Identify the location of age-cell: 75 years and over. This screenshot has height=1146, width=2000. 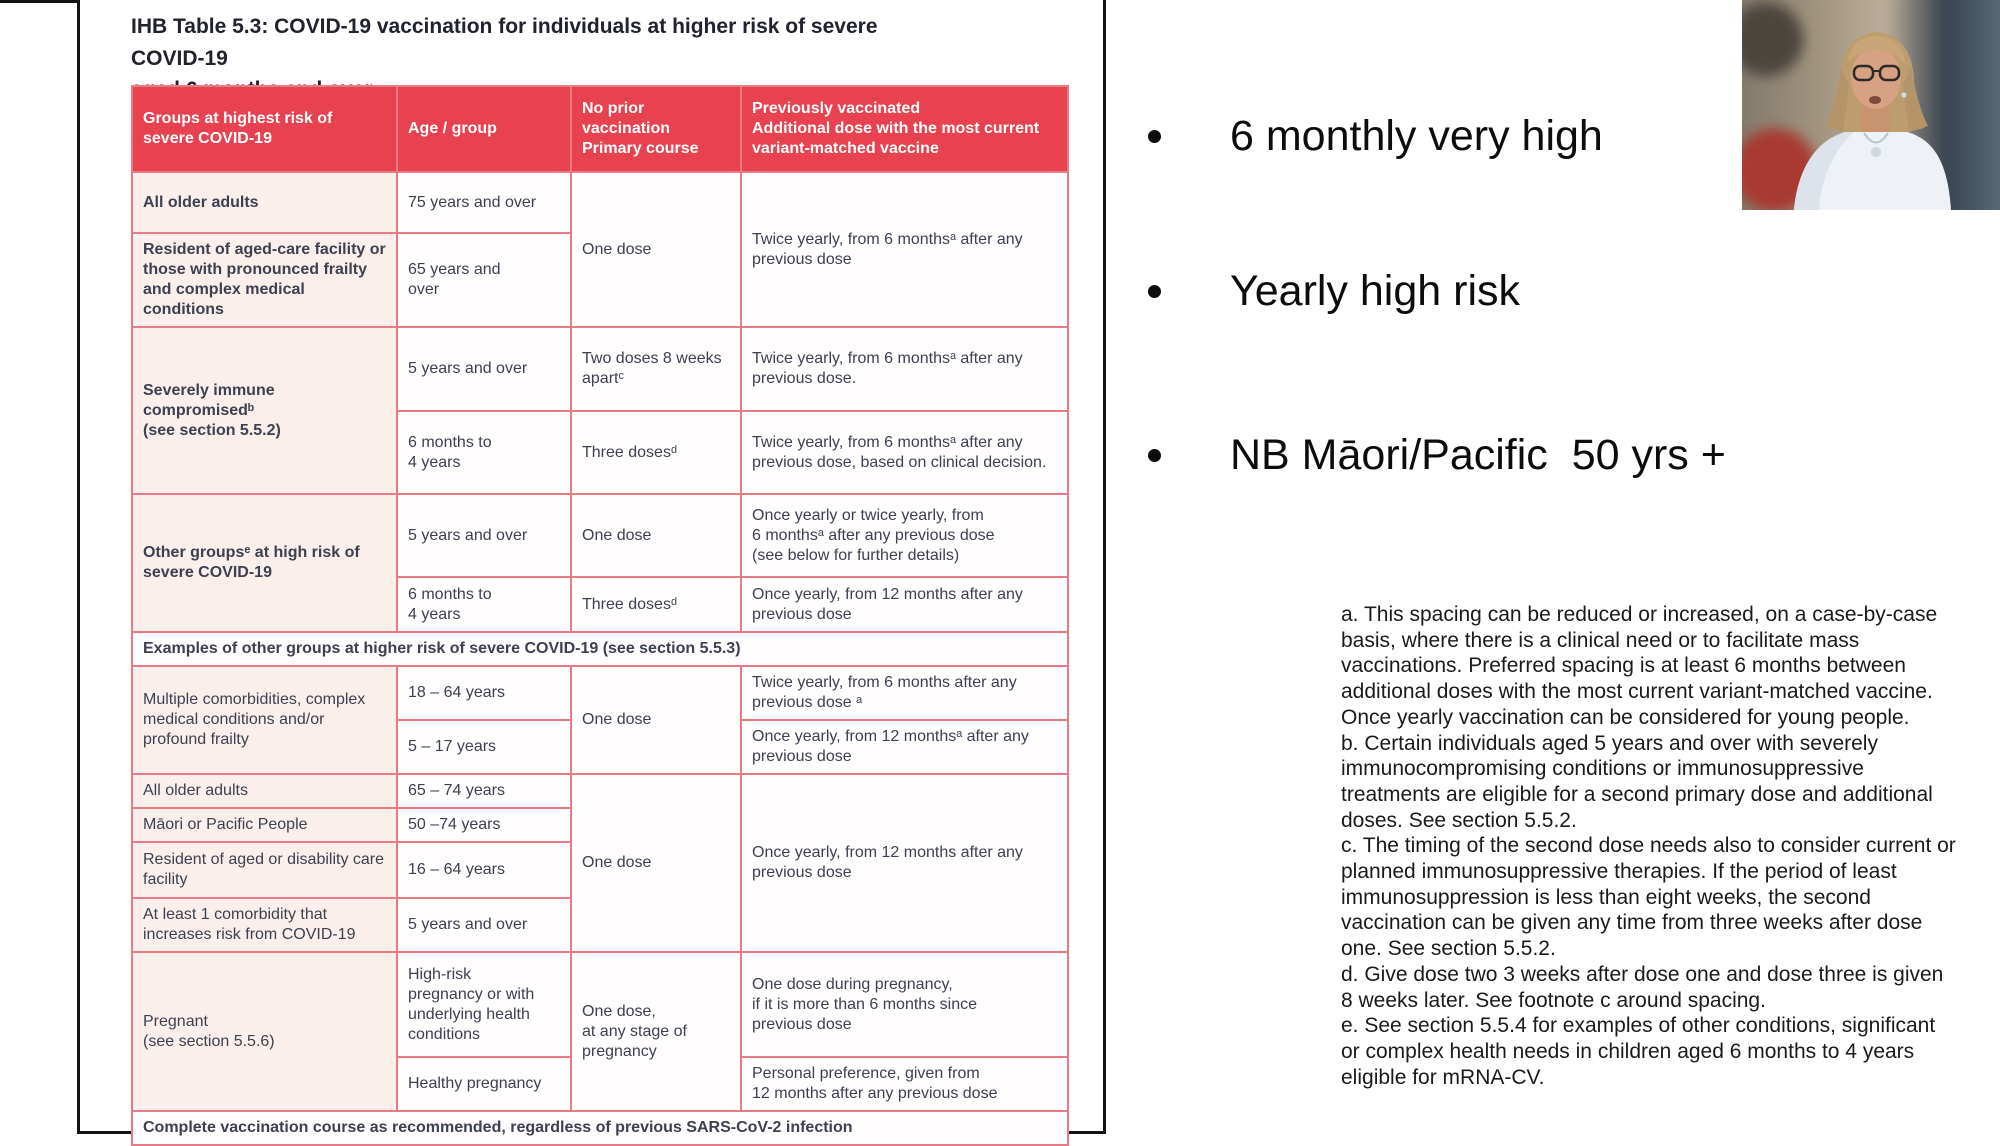
(484, 202).